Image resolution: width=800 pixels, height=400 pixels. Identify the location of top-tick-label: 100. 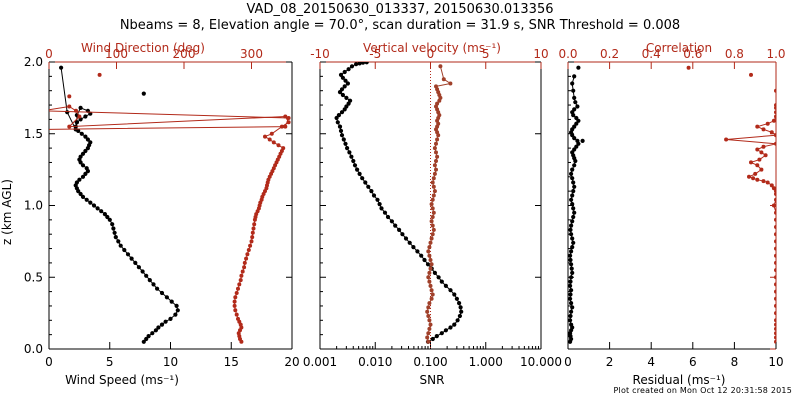
(116, 54).